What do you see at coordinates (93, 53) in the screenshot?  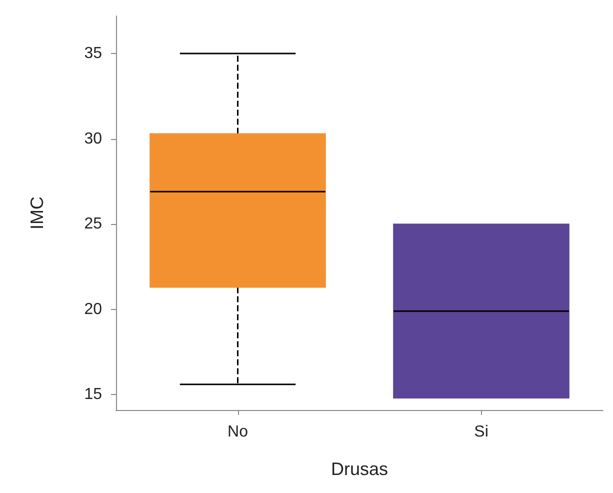 I see `y-tick-label: 35` at bounding box center [93, 53].